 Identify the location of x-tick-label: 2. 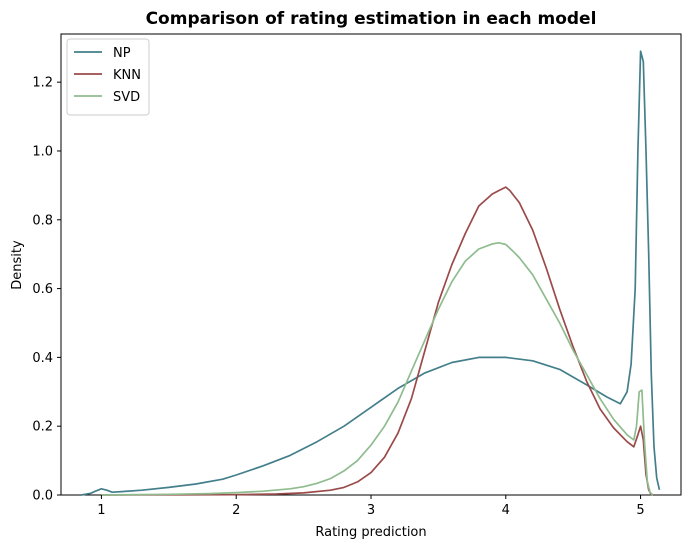
(236, 510).